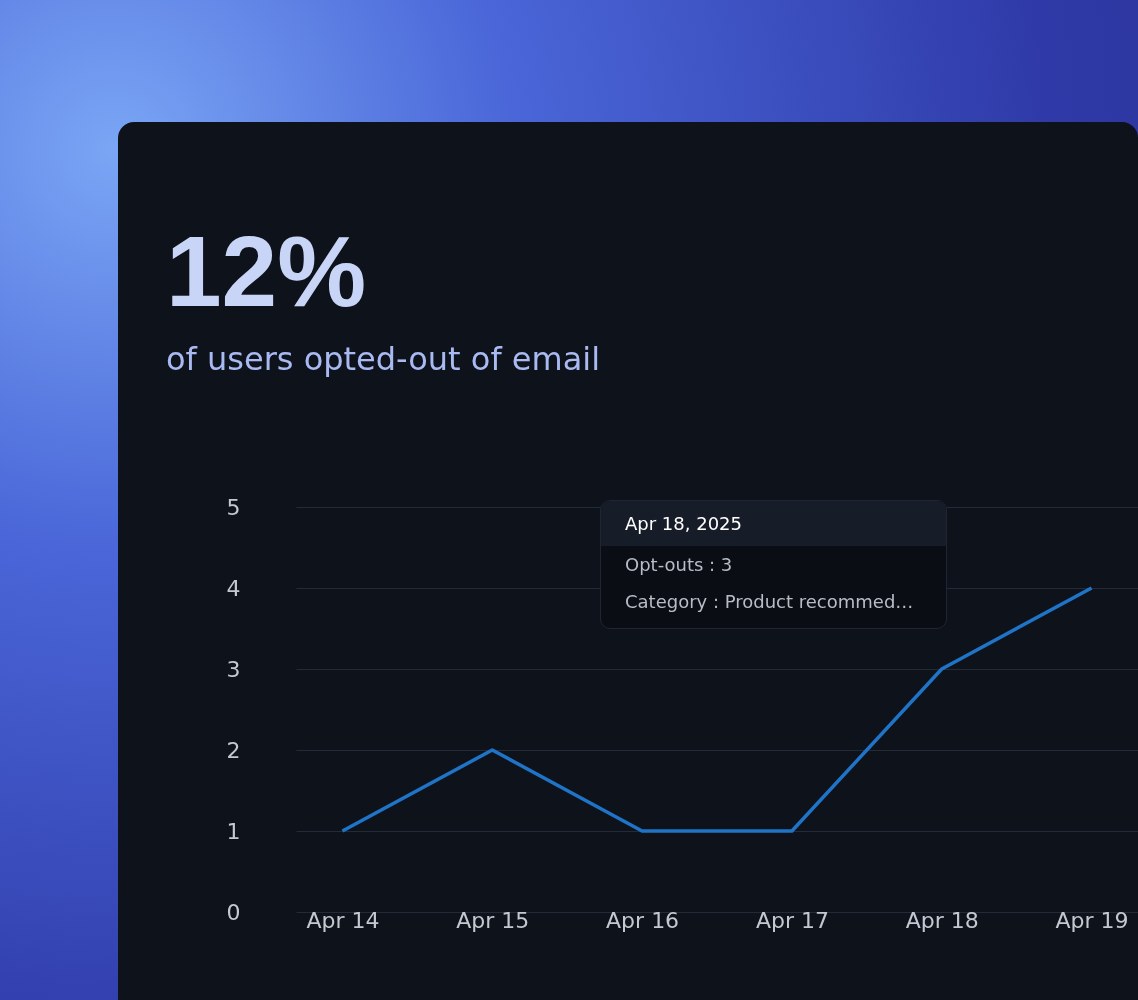 The image size is (1138, 1000). I want to click on annotation: Apr 18, 2025, so click(773, 523).